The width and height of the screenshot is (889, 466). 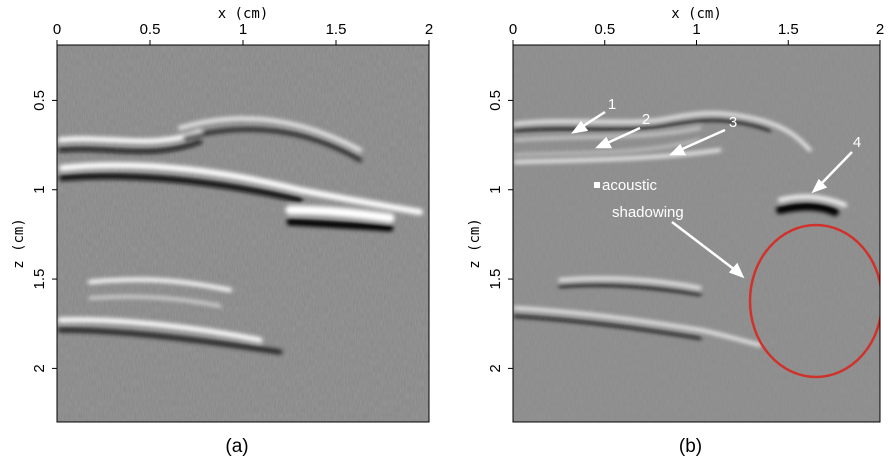 What do you see at coordinates (814, 301) in the screenshot?
I see `shadow-ellipse` at bounding box center [814, 301].